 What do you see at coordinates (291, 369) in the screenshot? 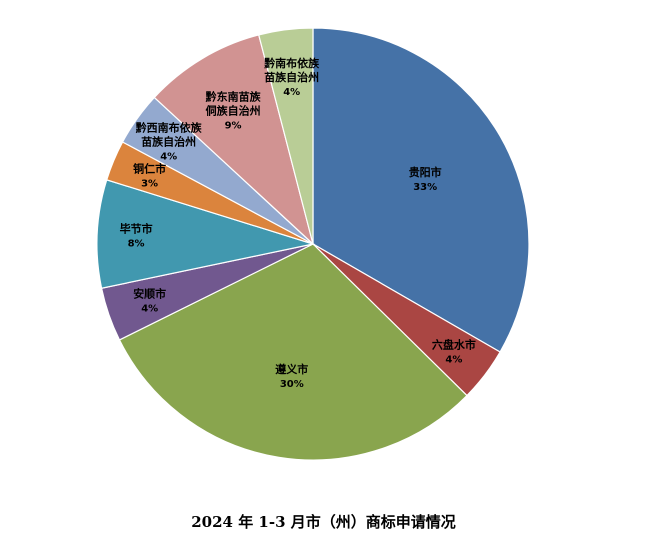
I see `slice-name-label: 遵义市` at bounding box center [291, 369].